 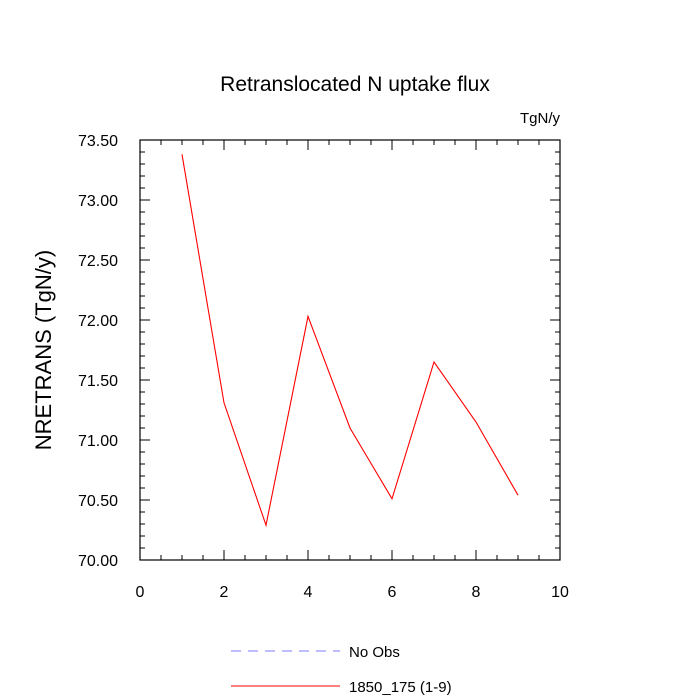 What do you see at coordinates (560, 592) in the screenshot?
I see `x-tick-label: 10` at bounding box center [560, 592].